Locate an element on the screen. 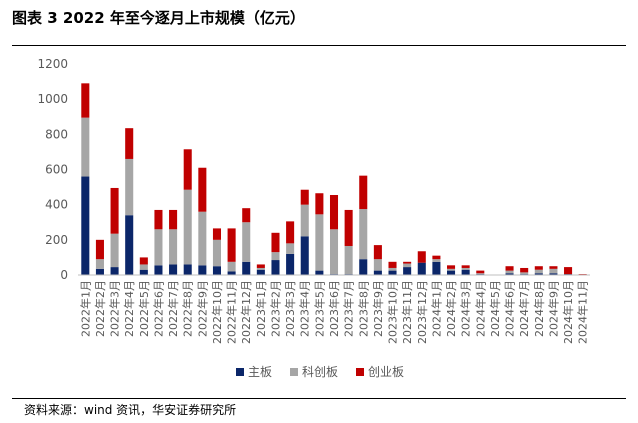 The height and width of the screenshot is (423, 638). y-tick-label: 0 is located at coordinates (64, 275).